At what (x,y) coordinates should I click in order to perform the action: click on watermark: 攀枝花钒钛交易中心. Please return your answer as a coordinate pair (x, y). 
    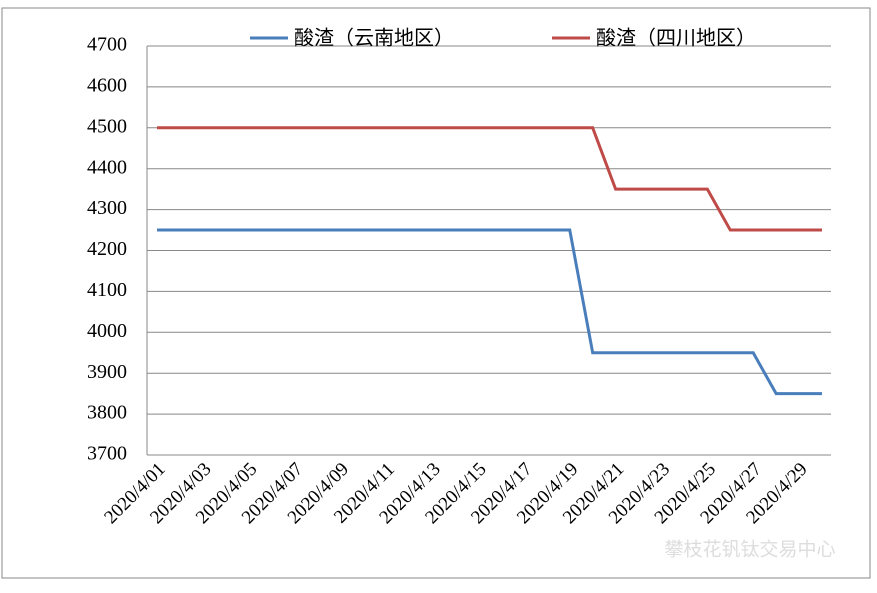
    Looking at the image, I should click on (749, 550).